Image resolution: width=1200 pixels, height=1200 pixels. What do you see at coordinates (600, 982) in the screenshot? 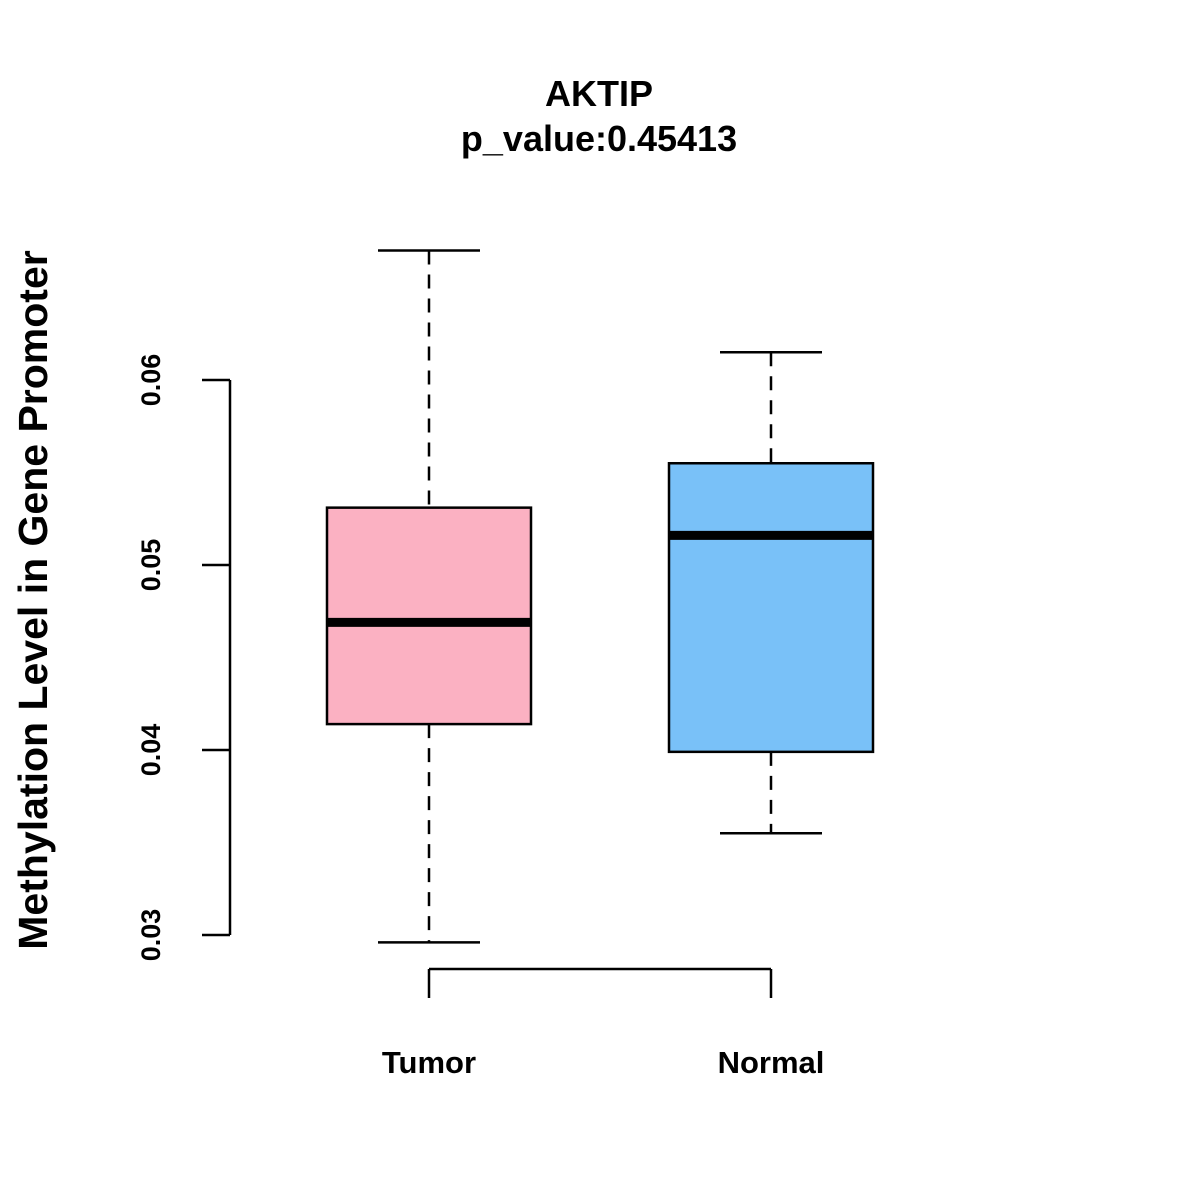
I see `x-axis-bracket` at bounding box center [600, 982].